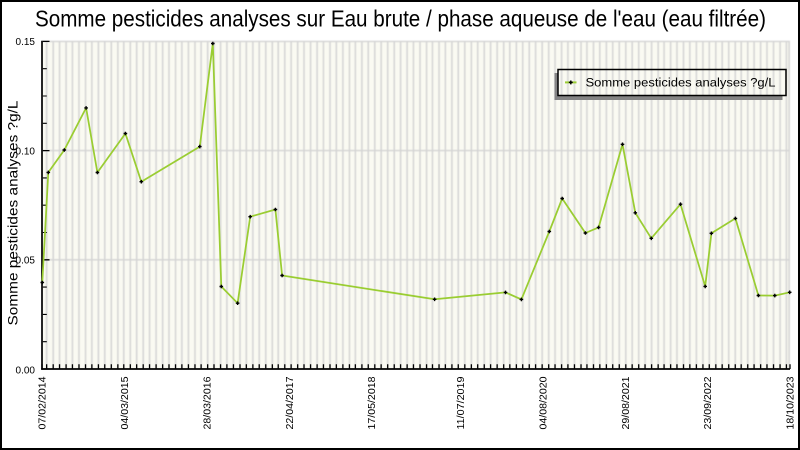 The width and height of the screenshot is (800, 450). What do you see at coordinates (43, 402) in the screenshot?
I see `svg-text: 07/02/2014` at bounding box center [43, 402].